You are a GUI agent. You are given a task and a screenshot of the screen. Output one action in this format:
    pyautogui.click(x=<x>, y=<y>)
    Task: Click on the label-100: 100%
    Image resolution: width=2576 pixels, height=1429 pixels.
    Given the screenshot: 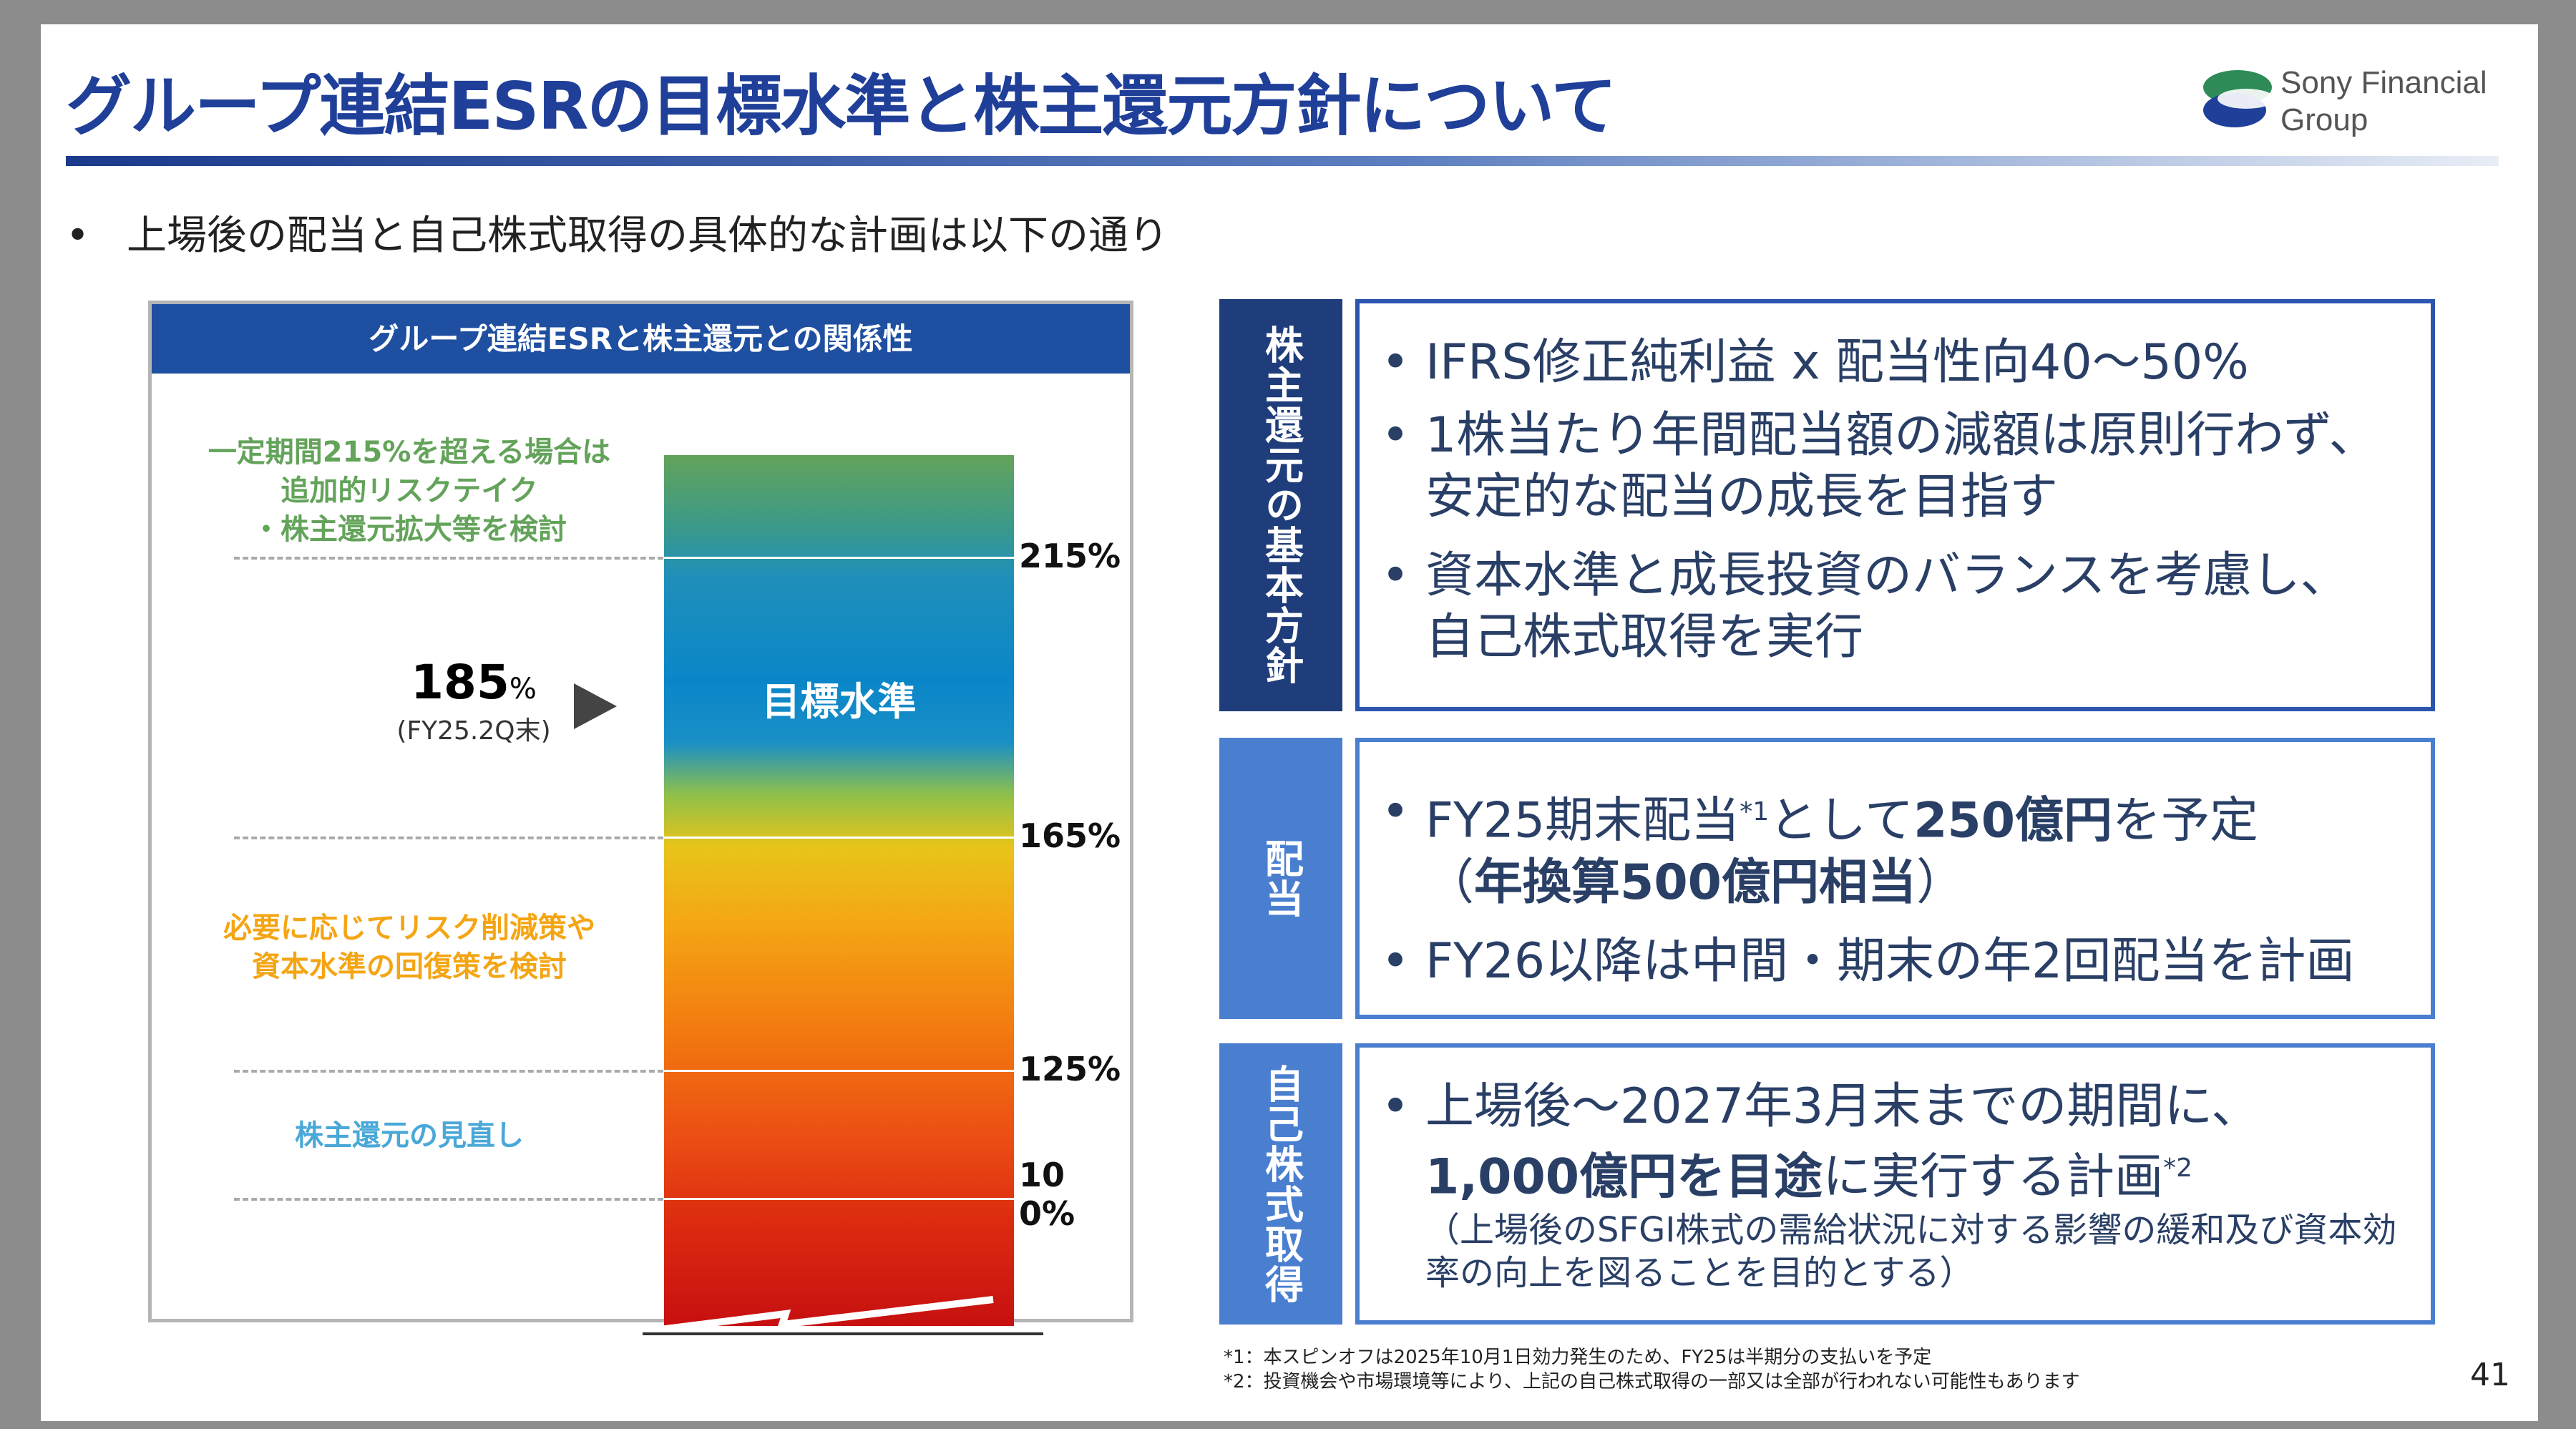 What is the action you would take?
    pyautogui.click(x=1047, y=1194)
    